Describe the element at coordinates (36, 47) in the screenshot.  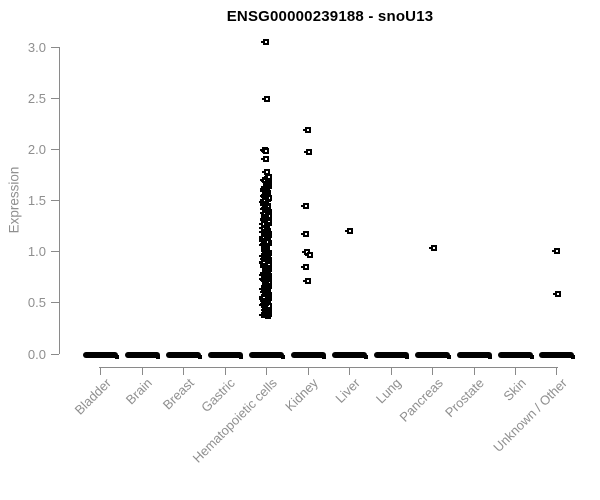
I see `y-axis-tick-label: 3.0` at that location.